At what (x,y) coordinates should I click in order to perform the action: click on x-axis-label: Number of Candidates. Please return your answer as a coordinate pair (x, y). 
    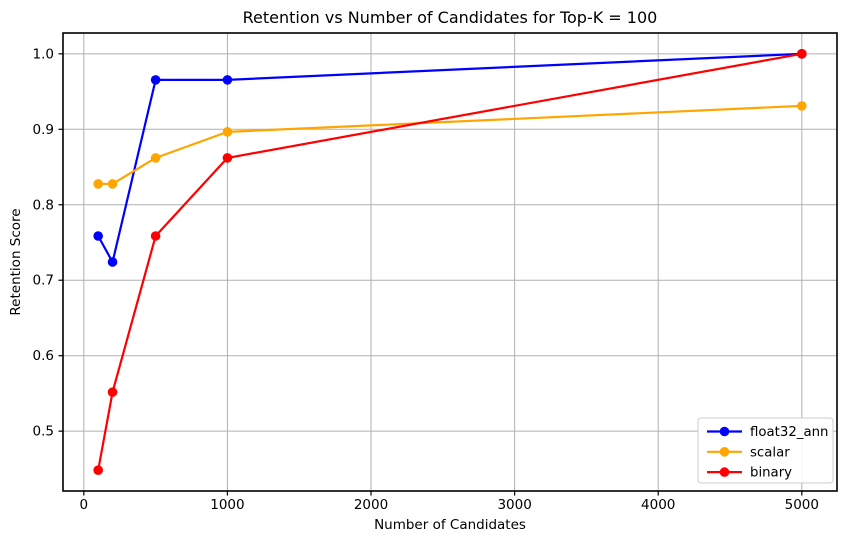
    Looking at the image, I should click on (450, 525).